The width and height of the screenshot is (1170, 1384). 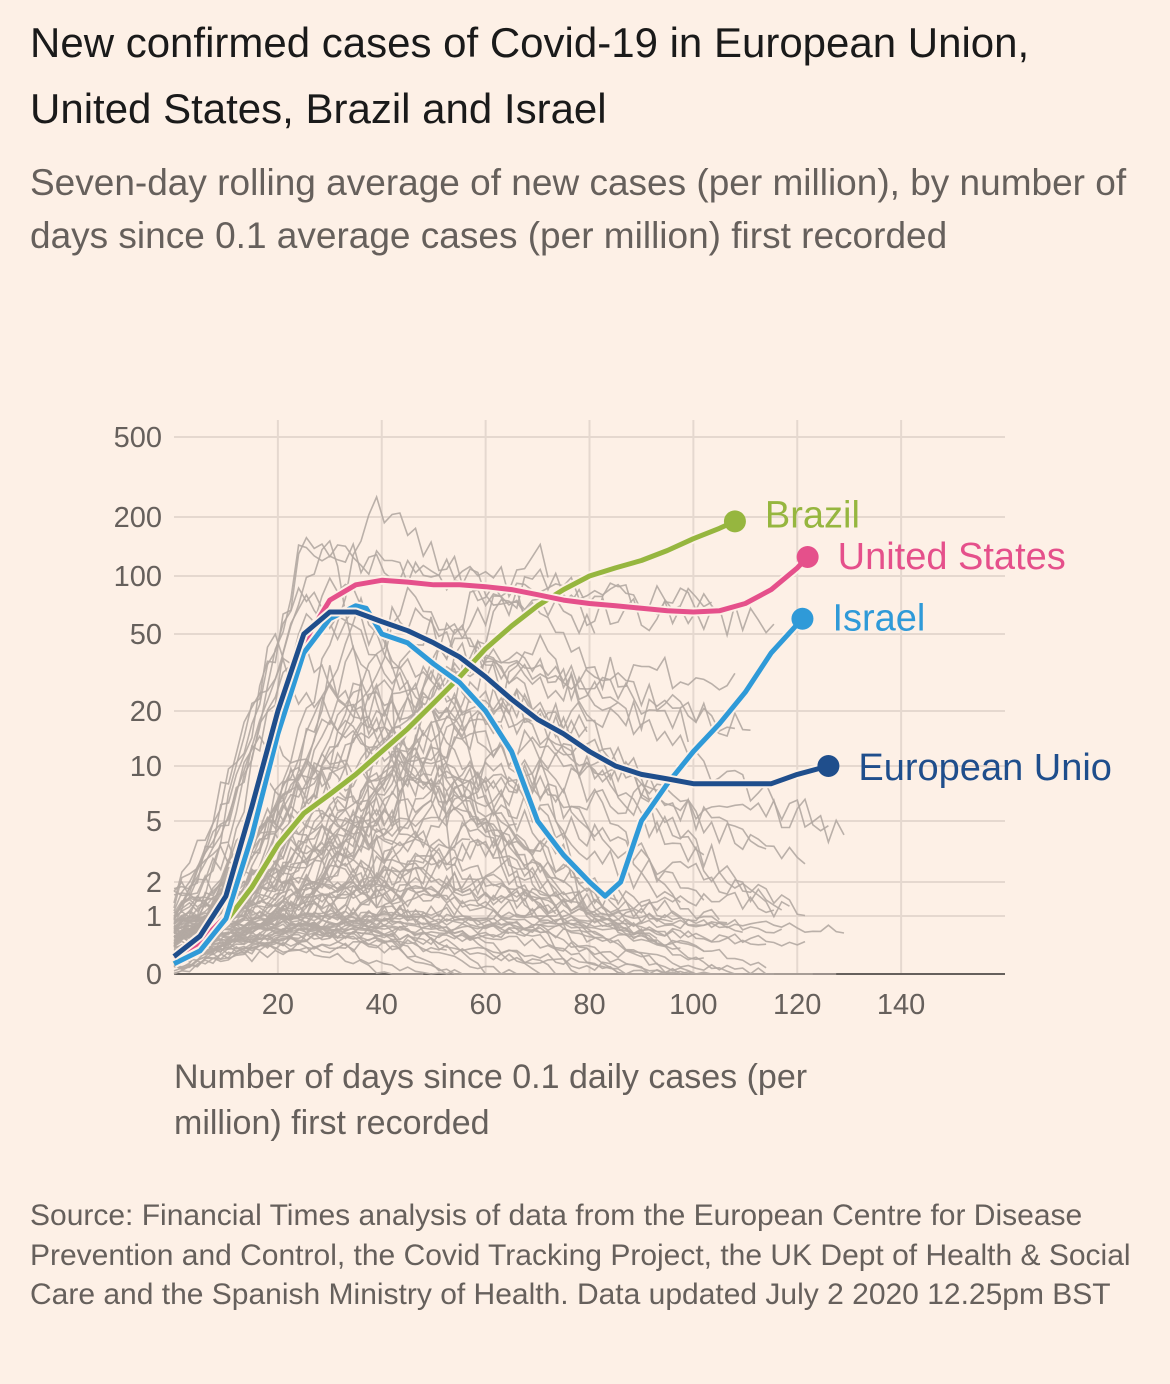 I want to click on series-label: United States, so click(x=952, y=557).